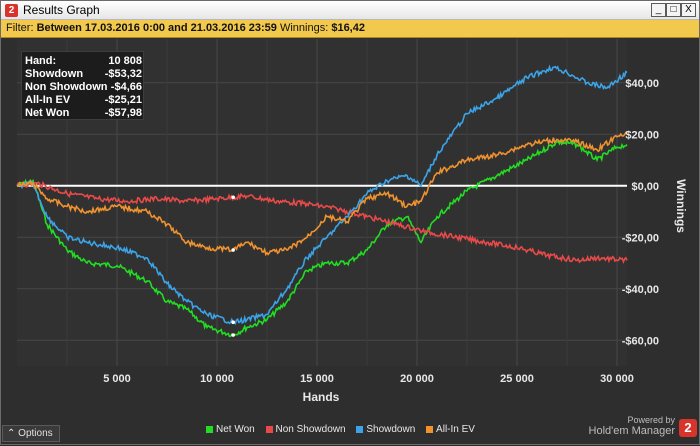 This screenshot has width=700, height=446. I want to click on options-label: Options, so click(35, 433).